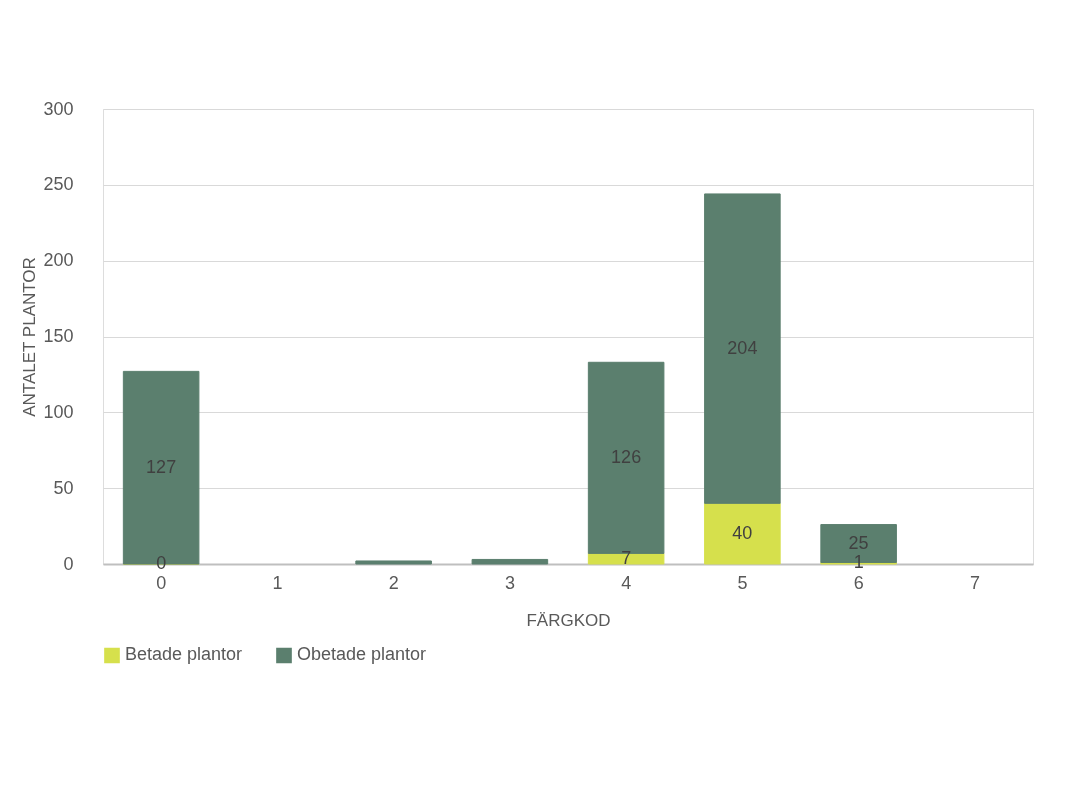  What do you see at coordinates (362, 654) in the screenshot?
I see `legend-label: Obetade plantor` at bounding box center [362, 654].